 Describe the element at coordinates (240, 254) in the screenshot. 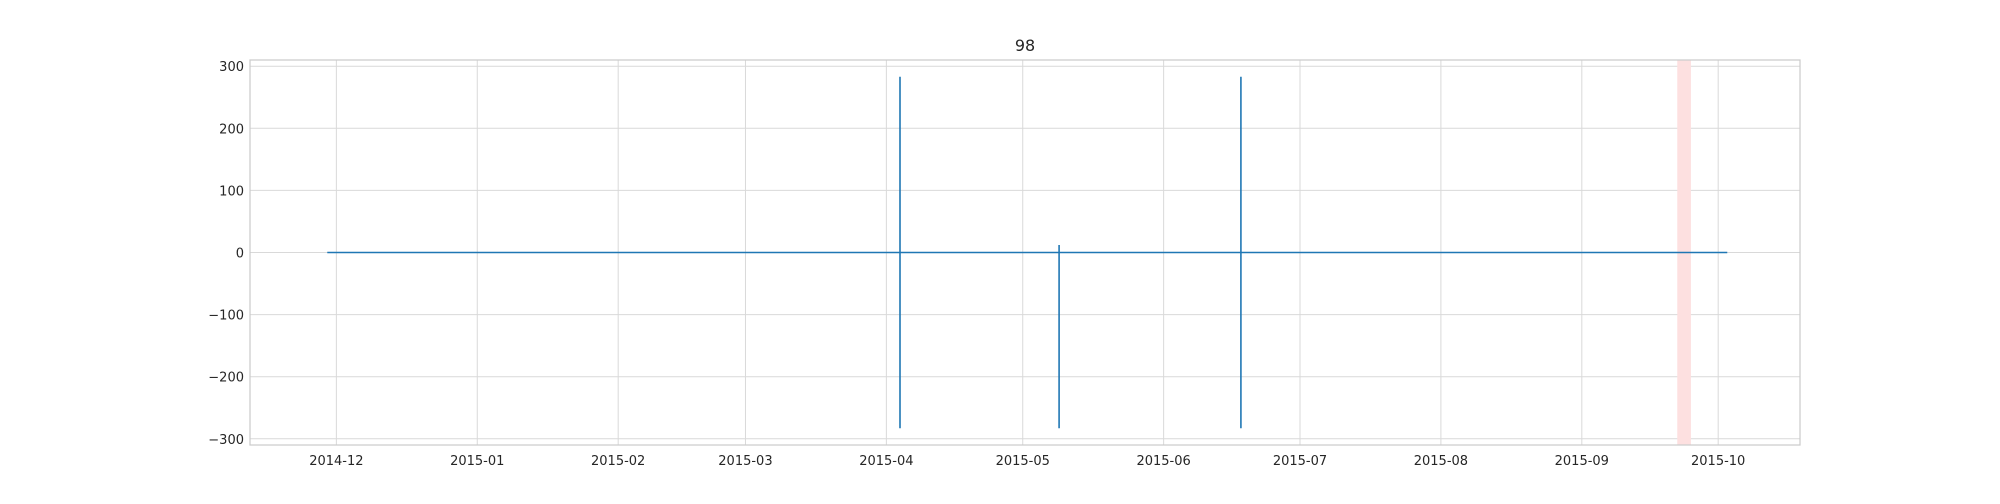

I see `y-tick-label: 0` at that location.